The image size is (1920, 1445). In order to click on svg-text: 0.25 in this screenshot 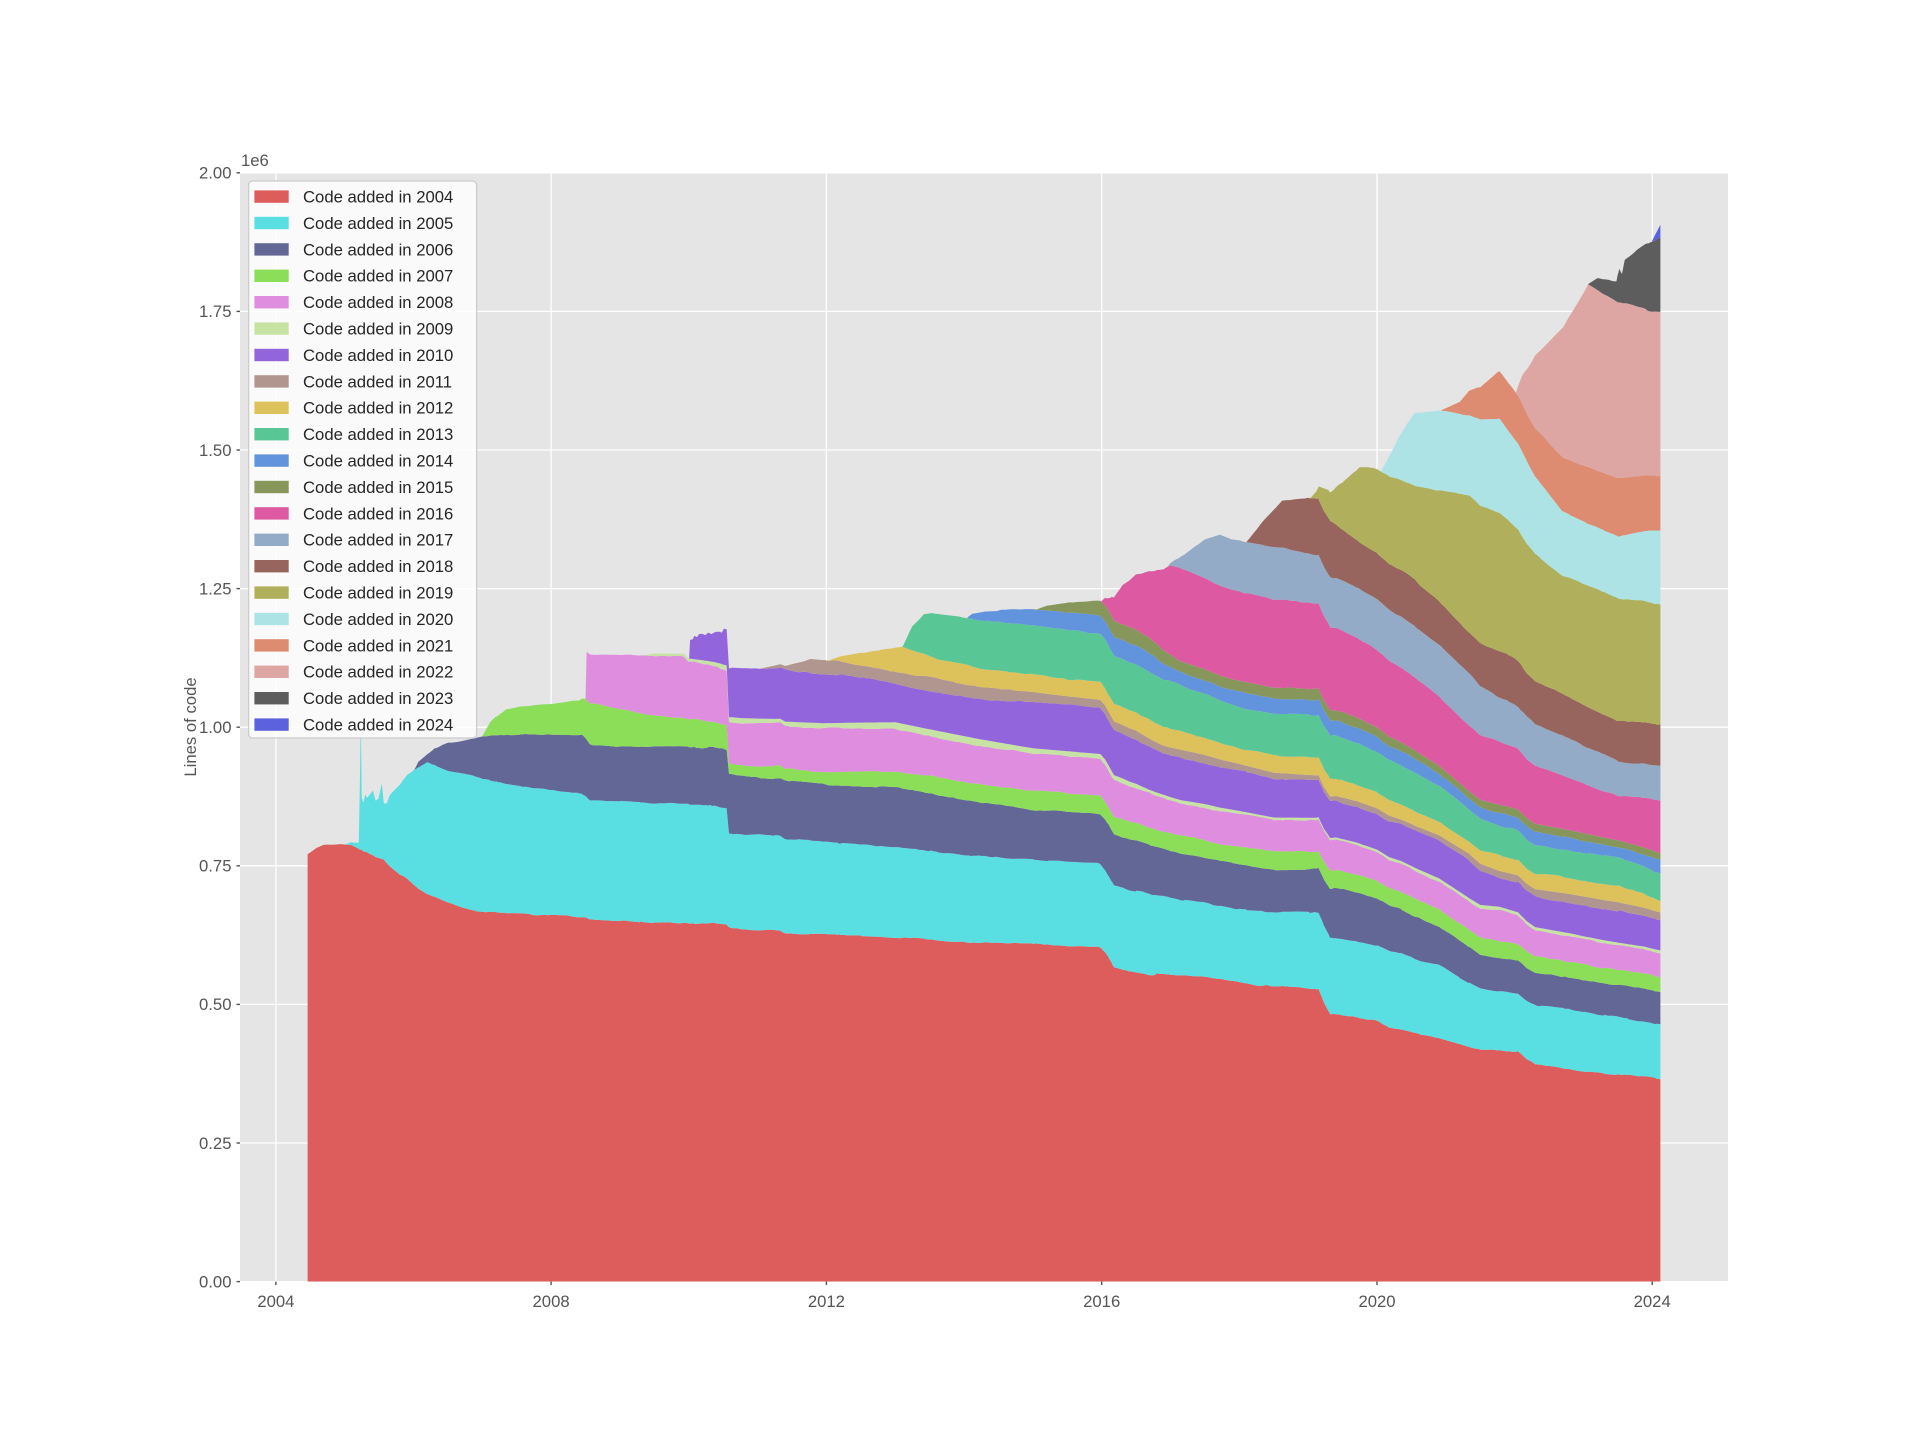, I will do `click(215, 1143)`.